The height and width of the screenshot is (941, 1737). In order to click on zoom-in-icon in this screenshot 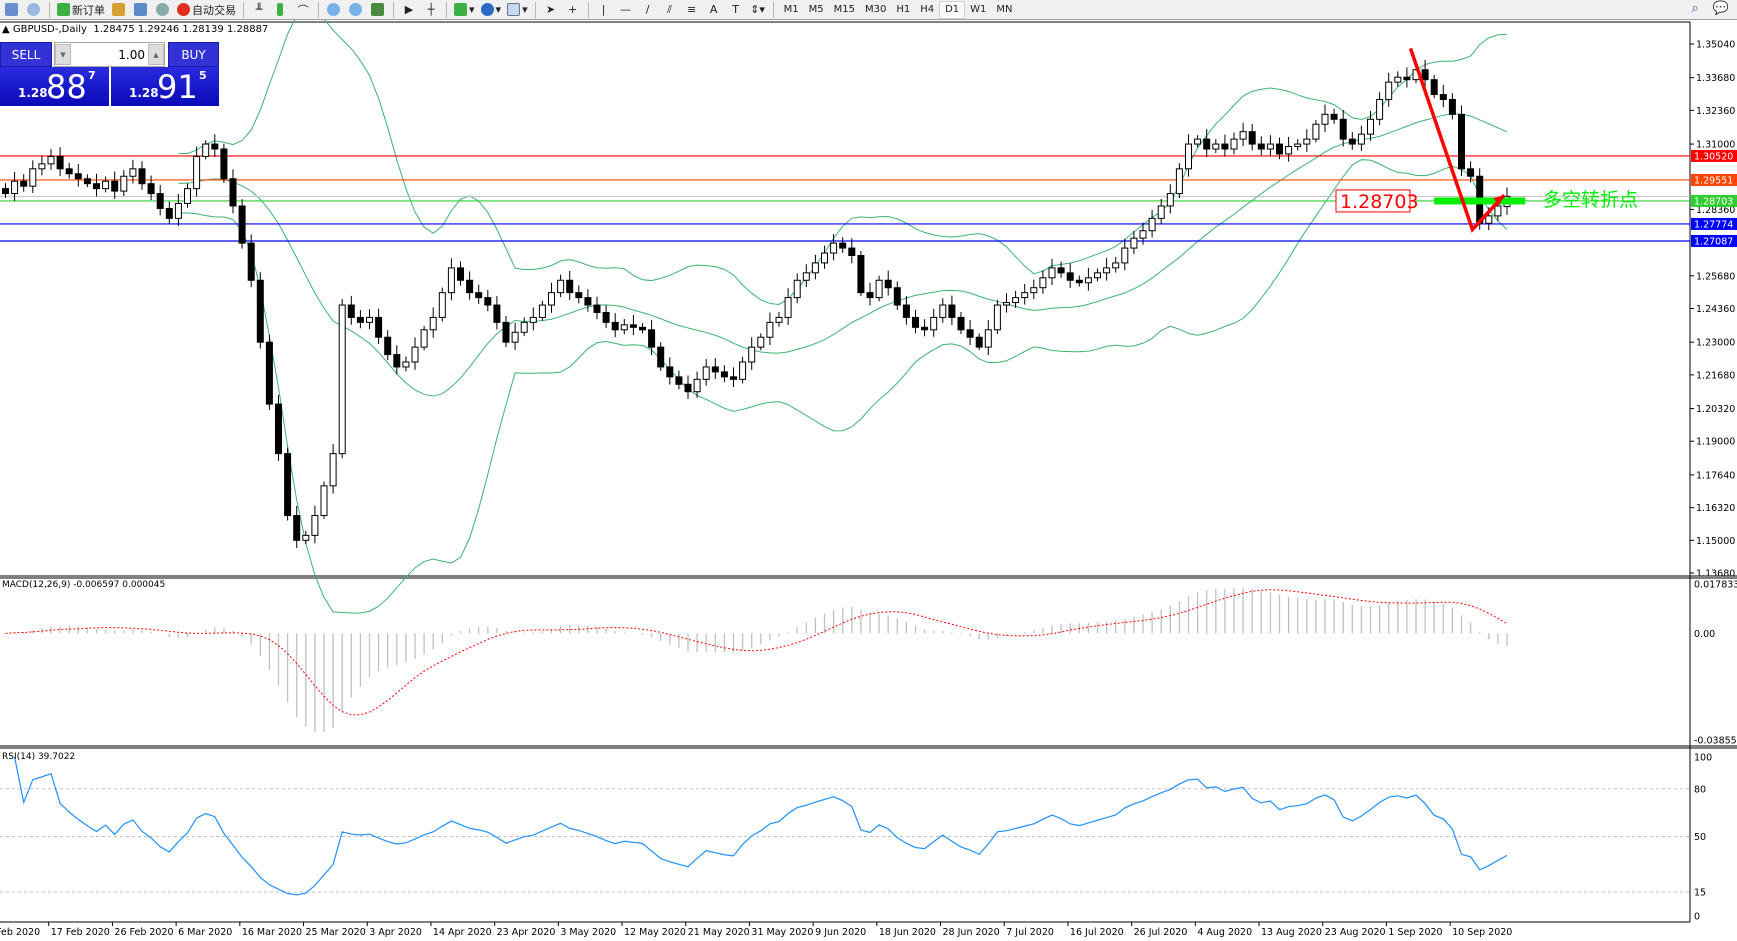, I will do `click(333, 9)`.